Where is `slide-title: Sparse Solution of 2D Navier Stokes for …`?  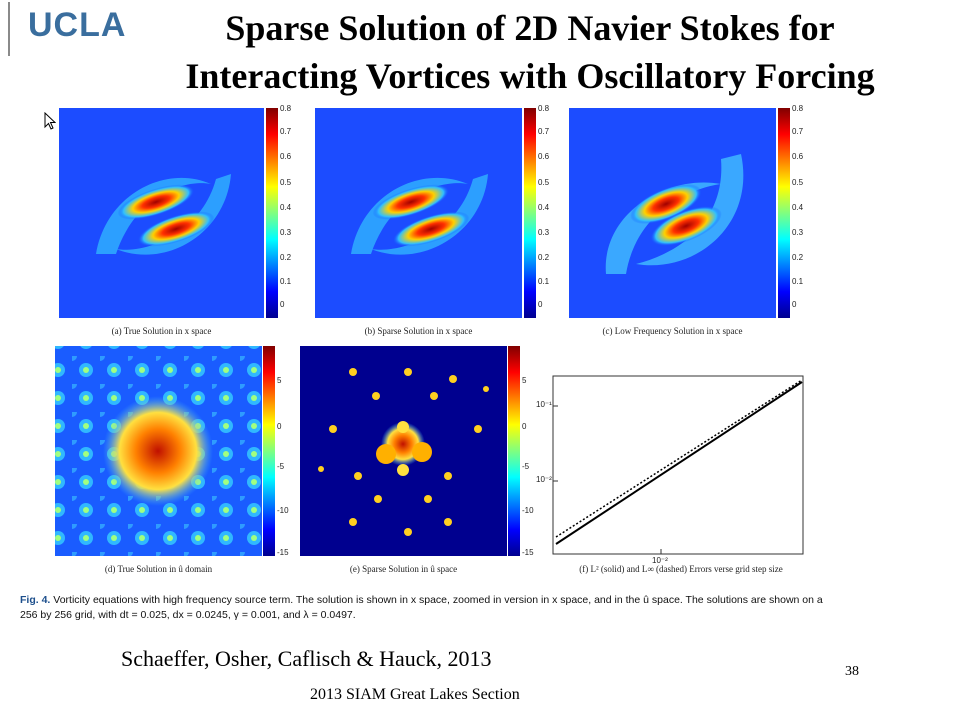 slide-title: Sparse Solution of 2D Navier Stokes for … is located at coordinates (530, 52).